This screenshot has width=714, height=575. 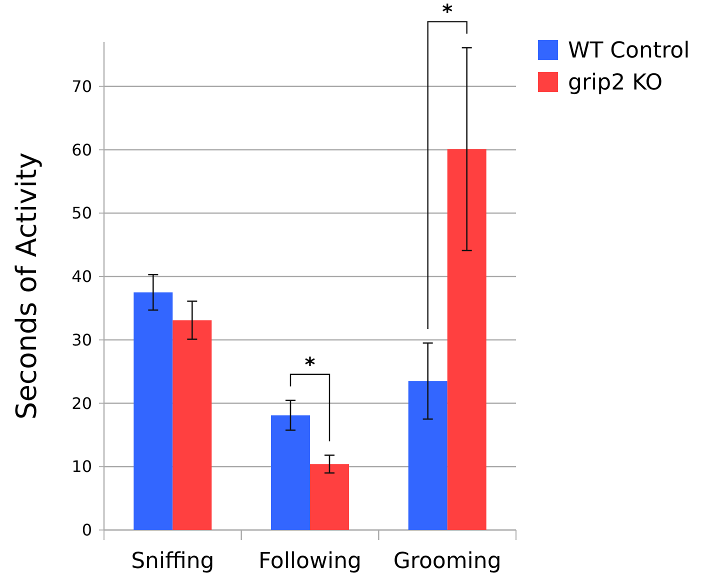 I want to click on legend-label: WT Control, so click(x=629, y=51).